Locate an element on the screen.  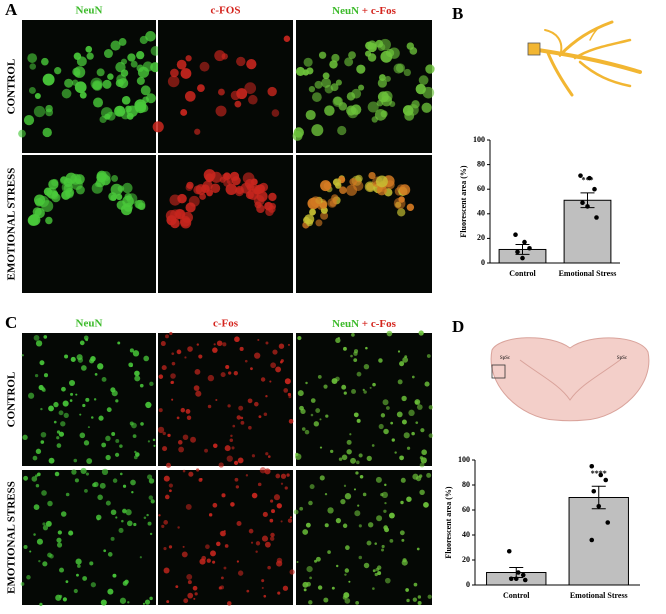
y-tick-label: 100 is located at coordinates (479, 139).